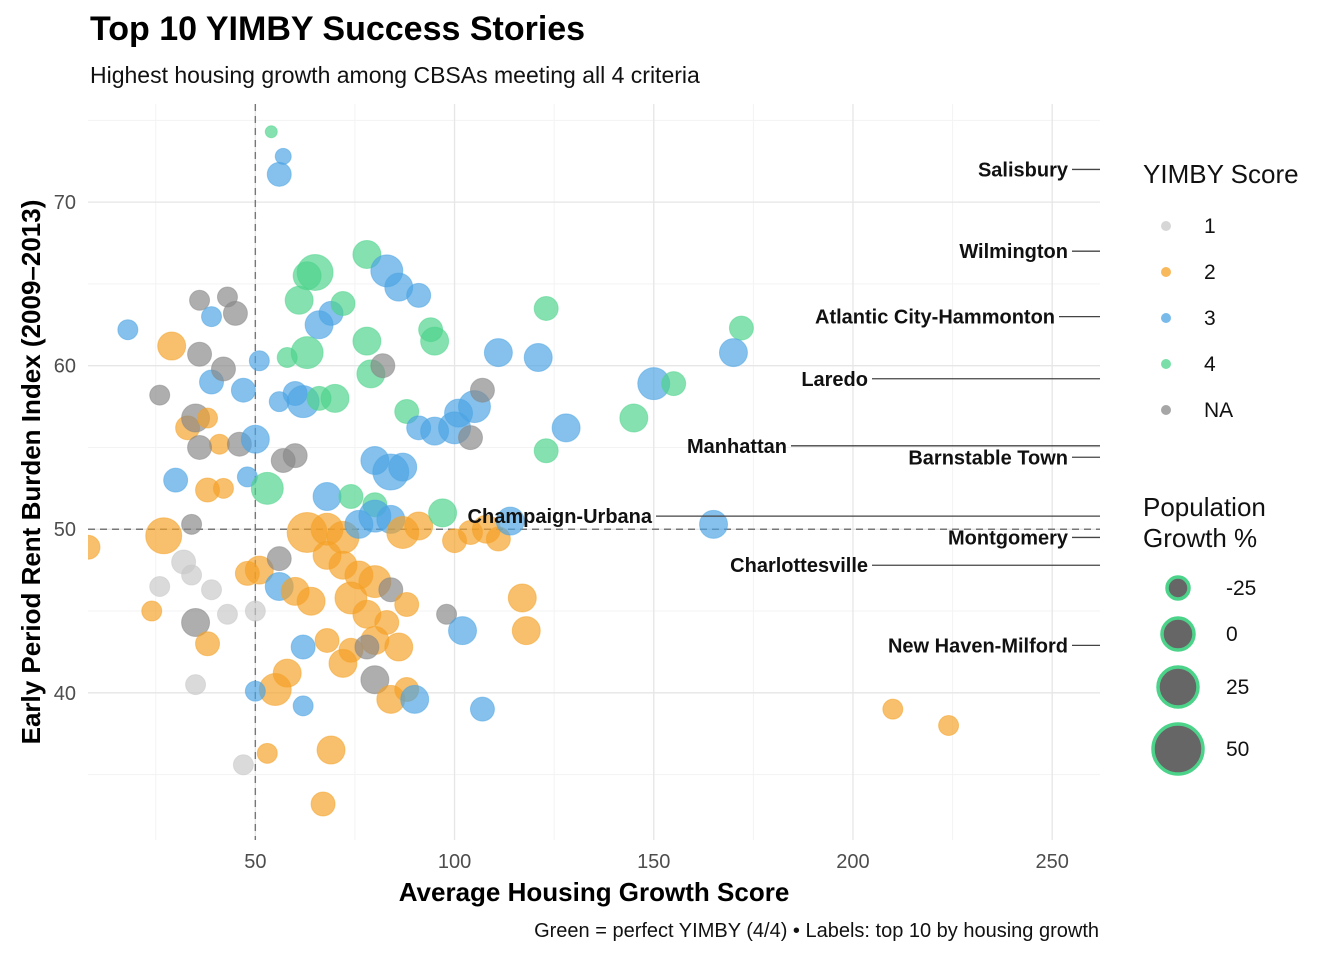 The height and width of the screenshot is (960, 1344). Describe the element at coordinates (454, 862) in the screenshot. I see `x-tick-label: 100` at that location.